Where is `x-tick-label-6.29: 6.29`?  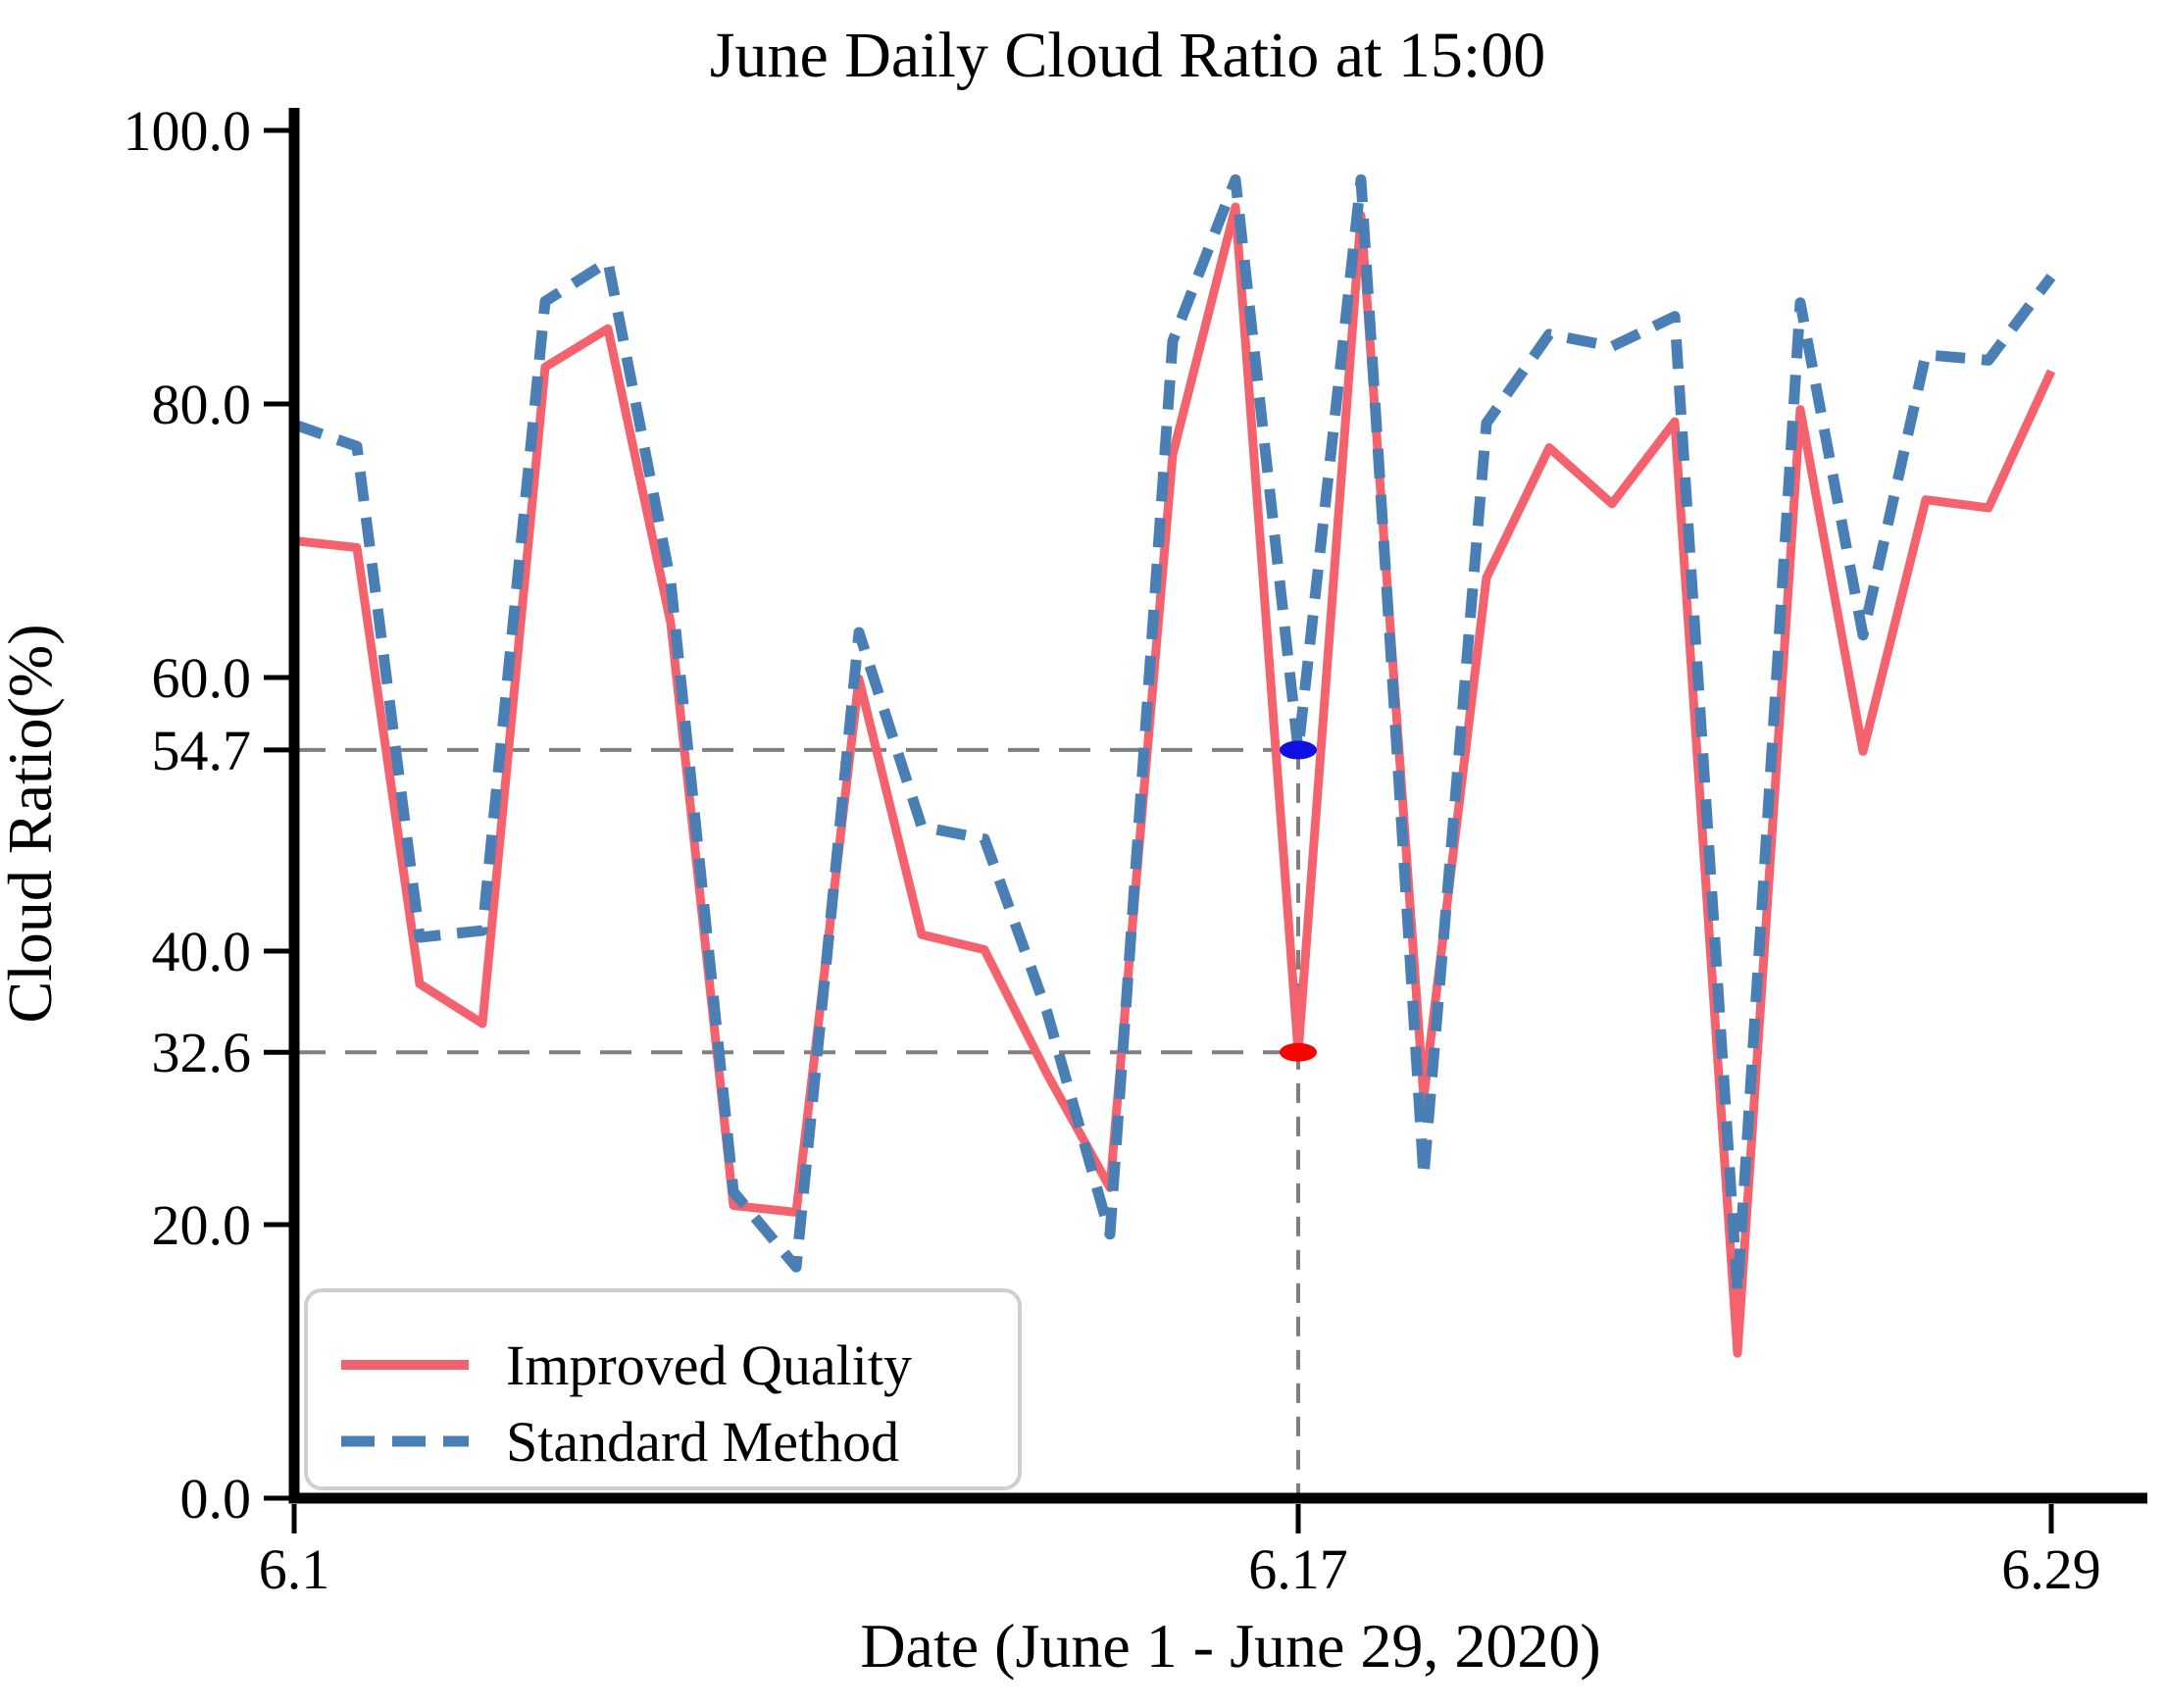 x-tick-label-6.29: 6.29 is located at coordinates (2051, 1569).